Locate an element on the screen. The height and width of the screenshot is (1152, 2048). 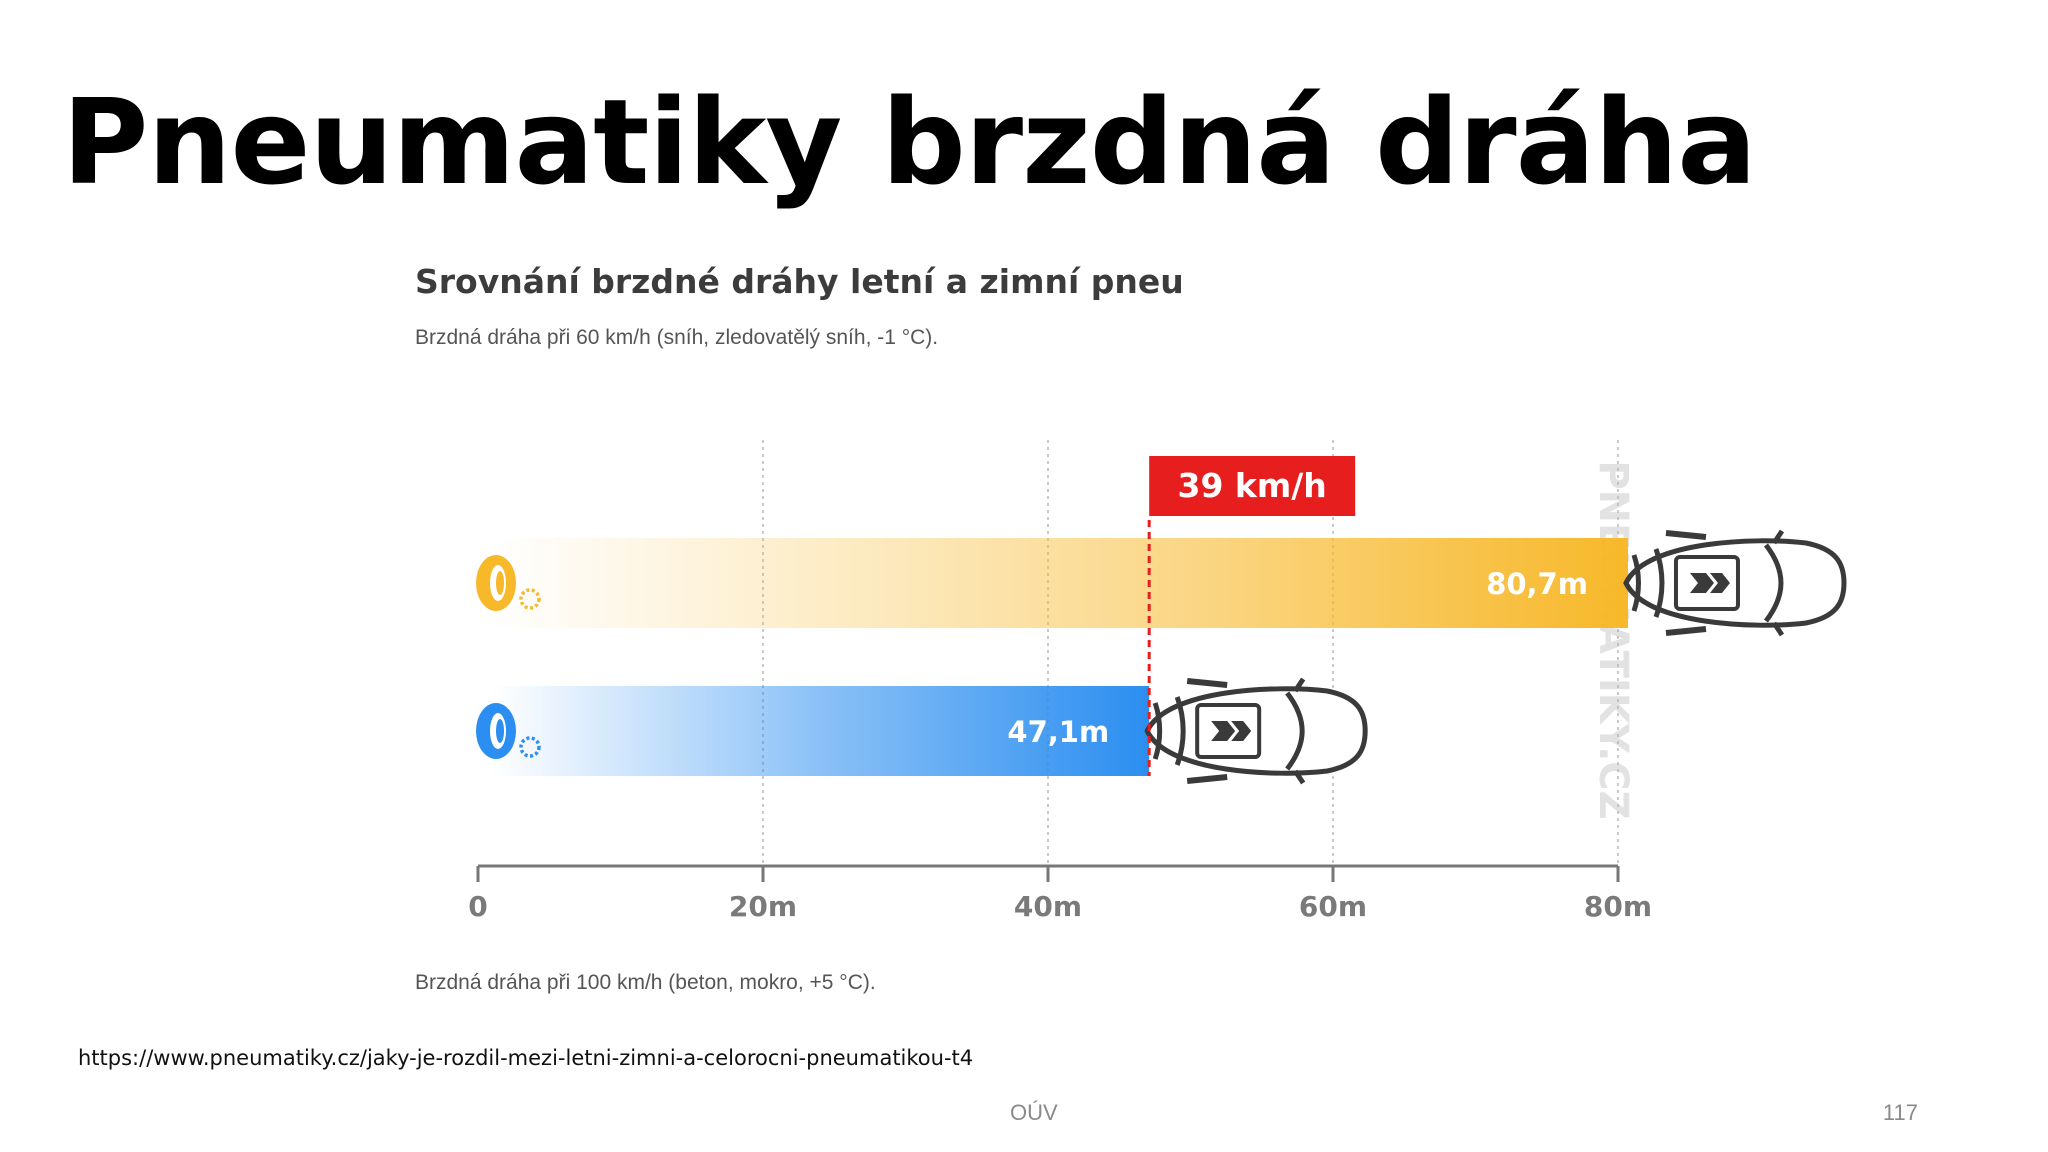
bars: 80,7m 47,1m is located at coordinates (1160, 657).